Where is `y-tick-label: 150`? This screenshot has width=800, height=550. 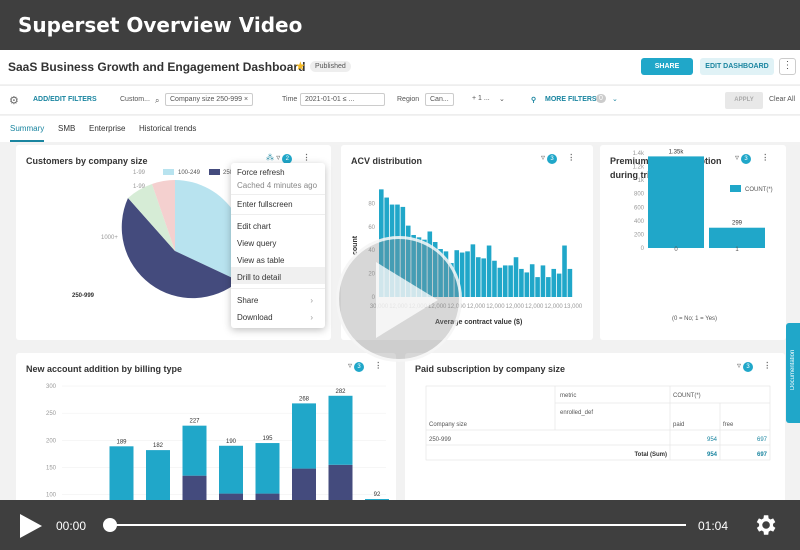 y-tick-label: 150 is located at coordinates (51, 469).